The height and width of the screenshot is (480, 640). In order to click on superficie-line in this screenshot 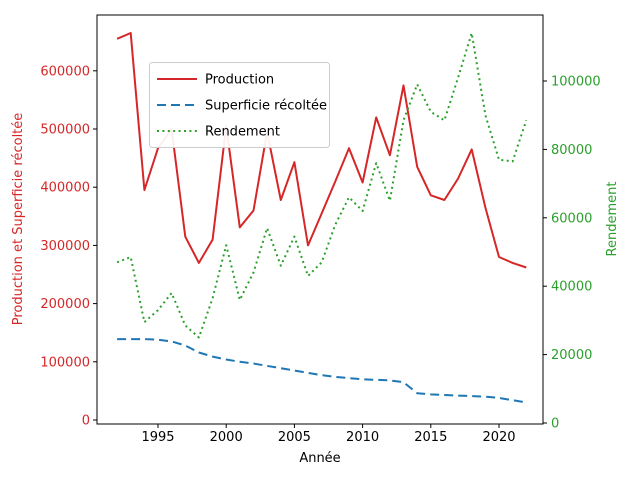, I will do `click(322, 371)`.